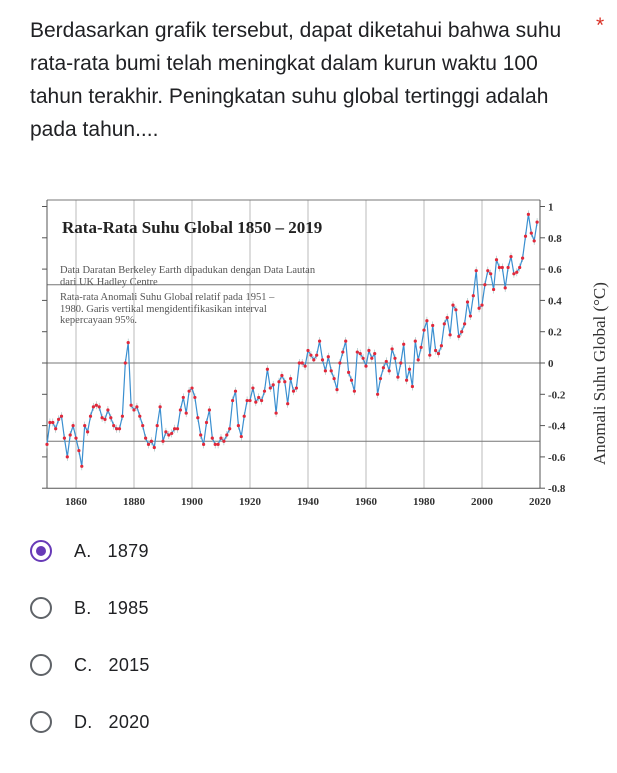 This screenshot has width=617, height=773. Describe the element at coordinates (424, 502) in the screenshot. I see `x-tick-label: 1980` at that location.